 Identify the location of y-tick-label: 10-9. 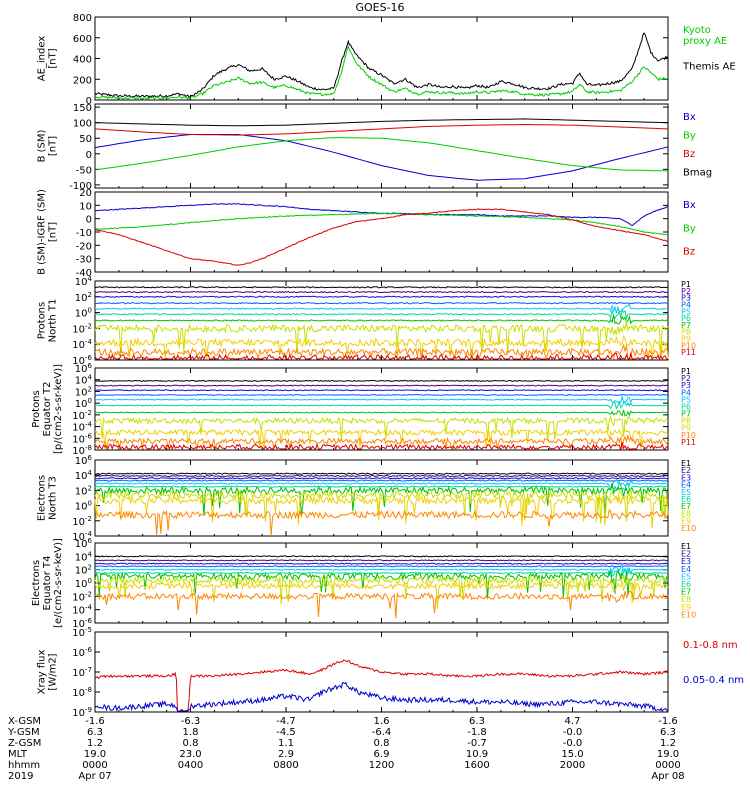
(82, 712).